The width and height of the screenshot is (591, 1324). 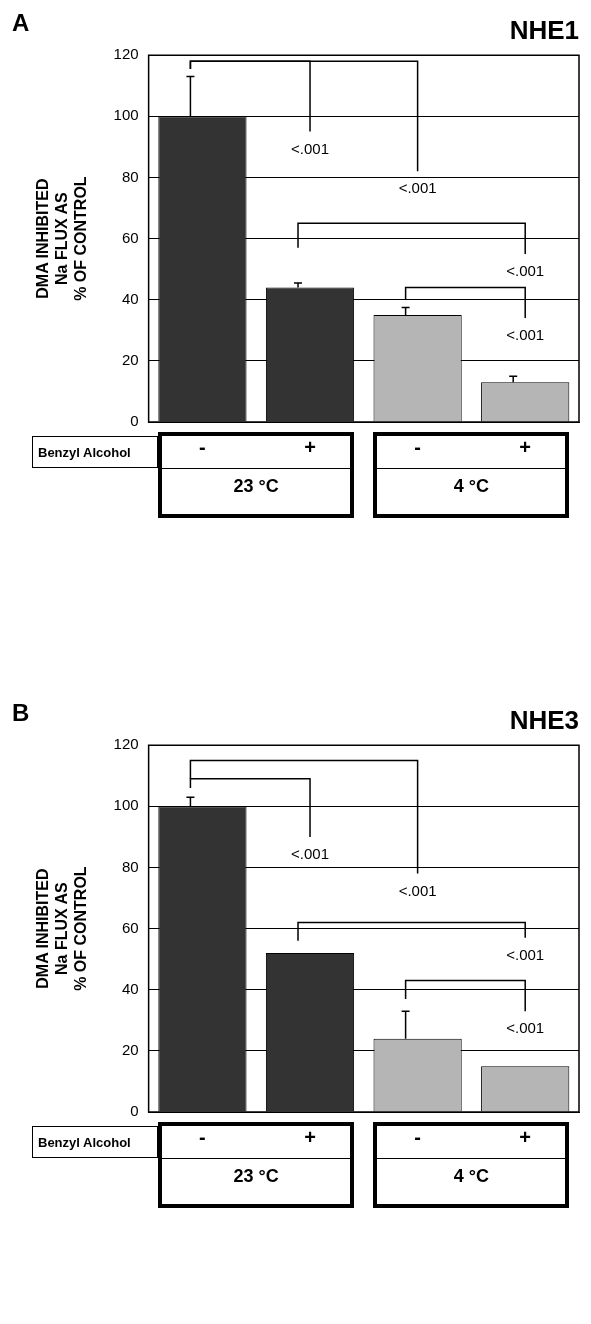 I want to click on text: A, so click(x=21, y=22).